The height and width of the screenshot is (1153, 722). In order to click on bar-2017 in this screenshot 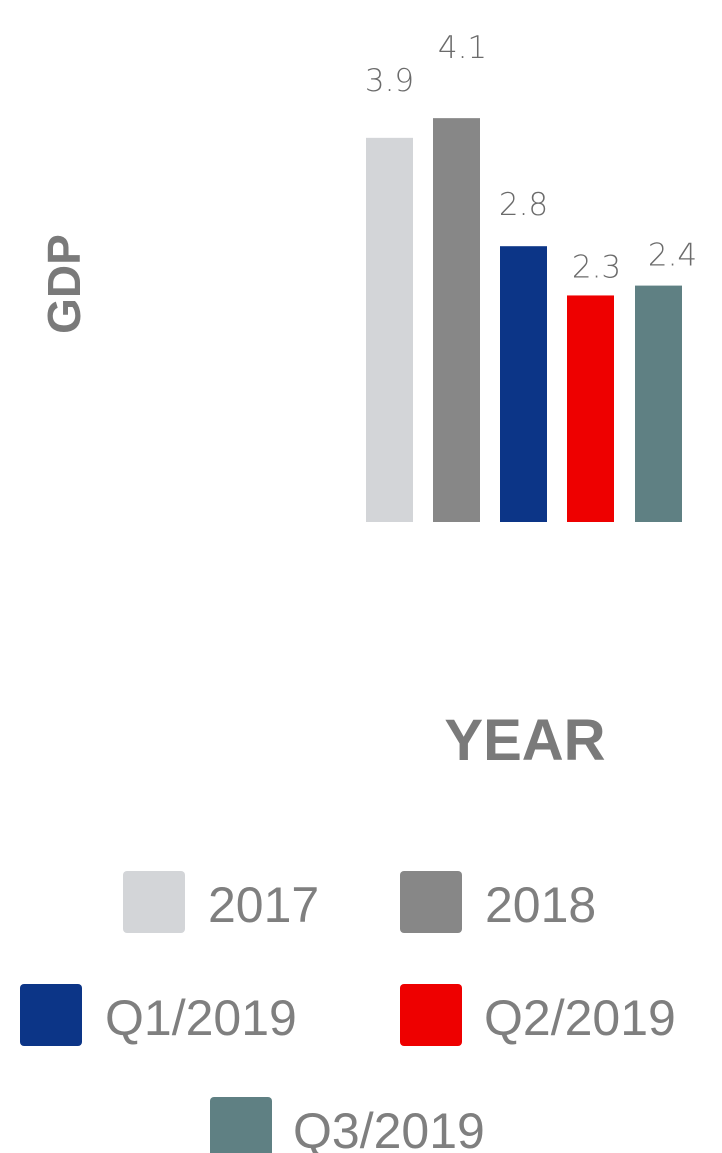, I will do `click(389, 329)`.